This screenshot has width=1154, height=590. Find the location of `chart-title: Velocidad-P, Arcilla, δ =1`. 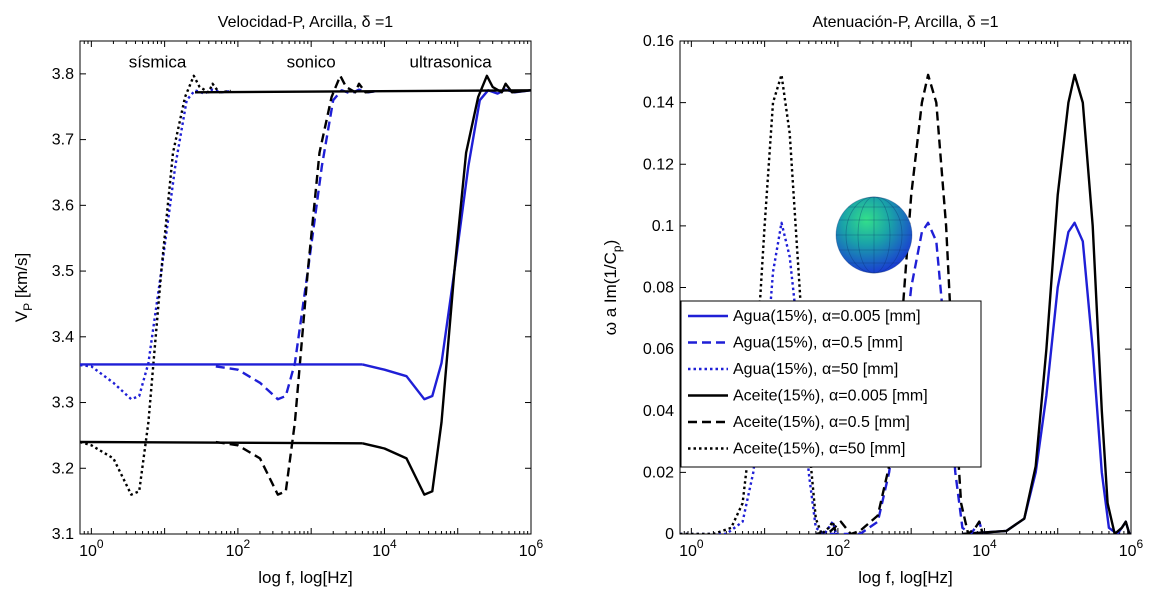

chart-title: Velocidad-P, Arcilla, δ =1 is located at coordinates (305, 22).